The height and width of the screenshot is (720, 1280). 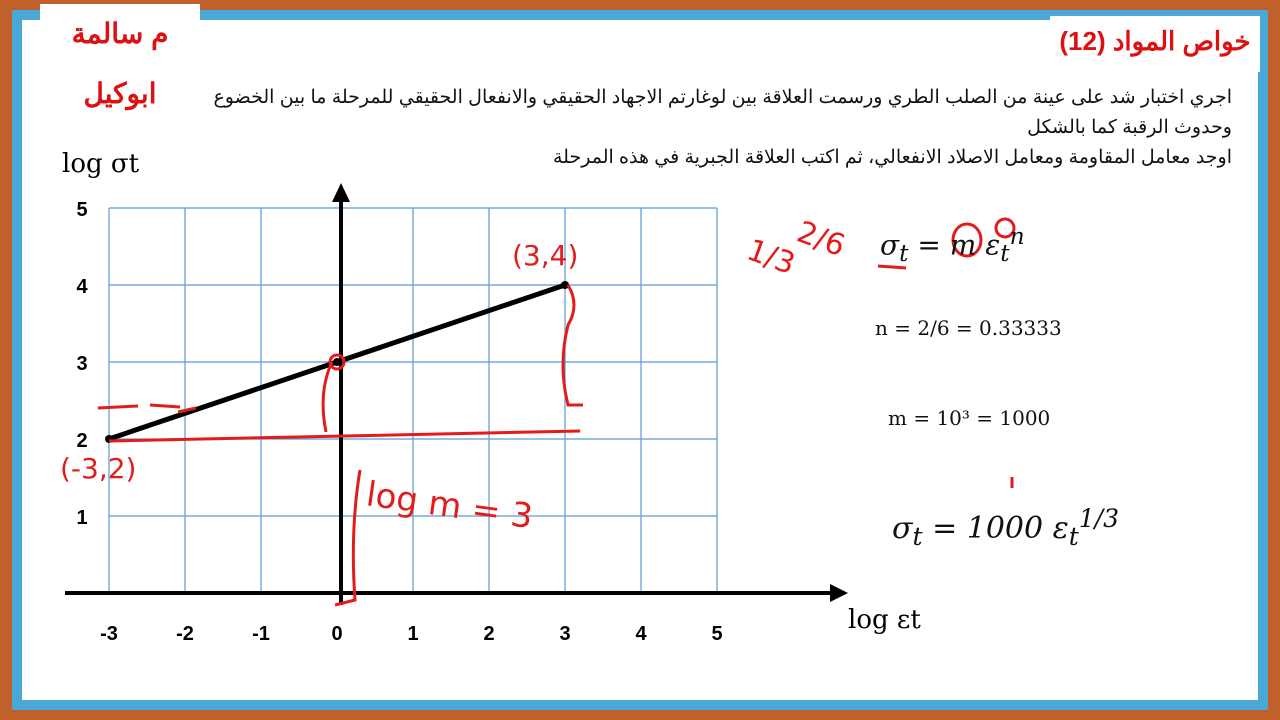 I want to click on annotation-ratio-1: 1/3, so click(x=770, y=257).